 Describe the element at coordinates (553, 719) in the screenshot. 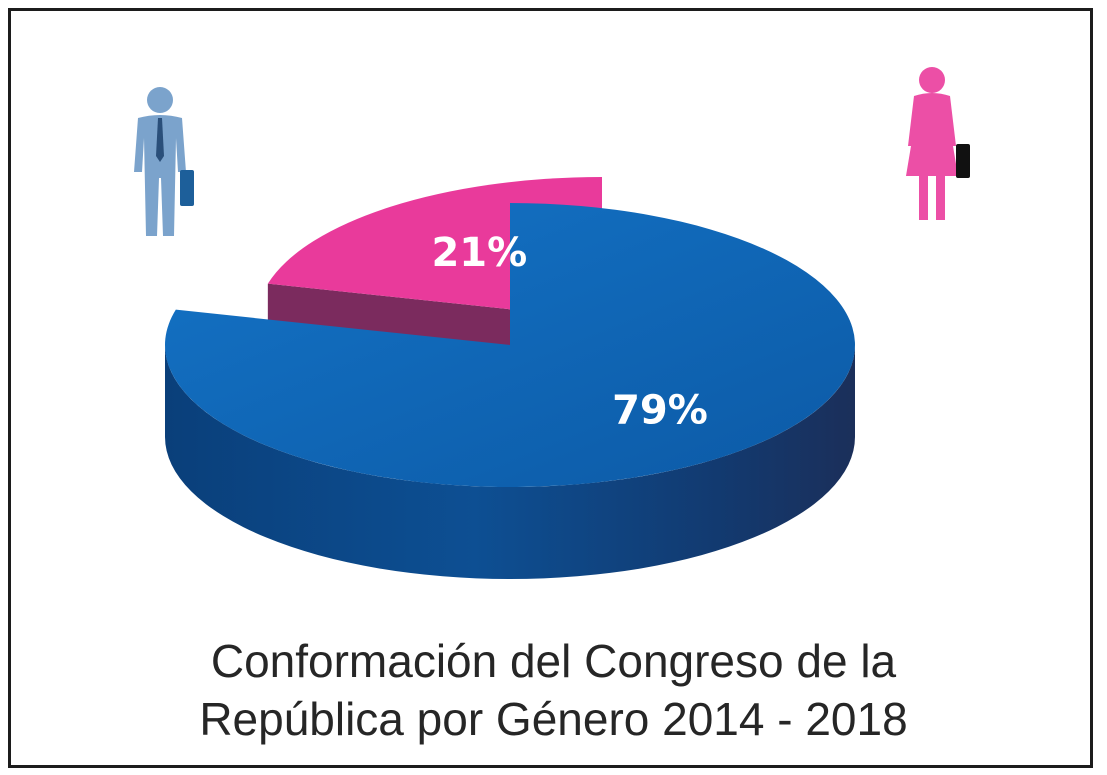

I see `chart-title-line-2: República por Género 2014 - 2018` at that location.